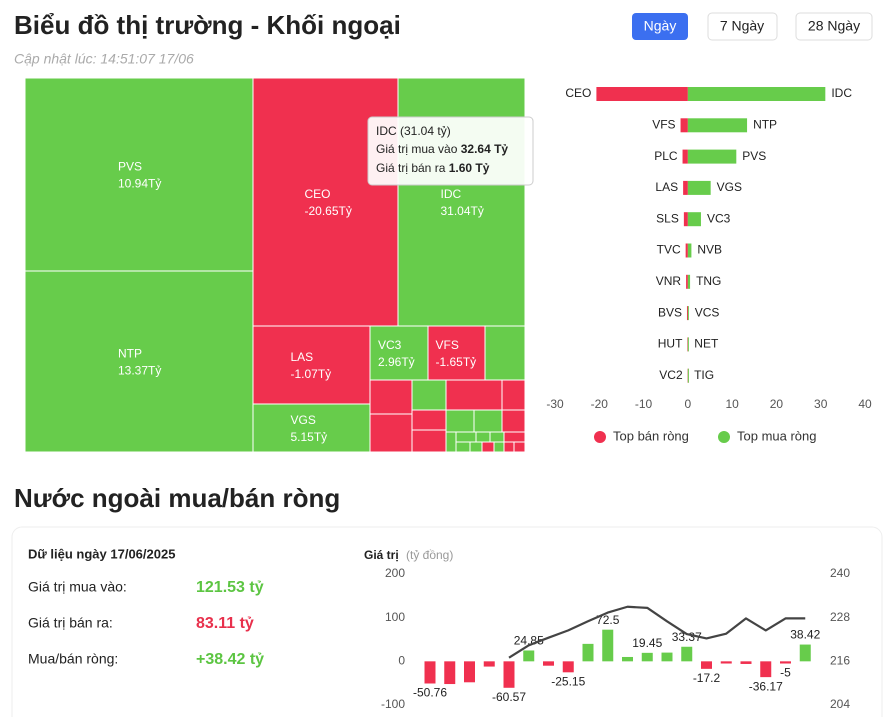 This screenshot has width=885, height=717. What do you see at coordinates (732, 404) in the screenshot?
I see `x-tick-label: 10` at bounding box center [732, 404].